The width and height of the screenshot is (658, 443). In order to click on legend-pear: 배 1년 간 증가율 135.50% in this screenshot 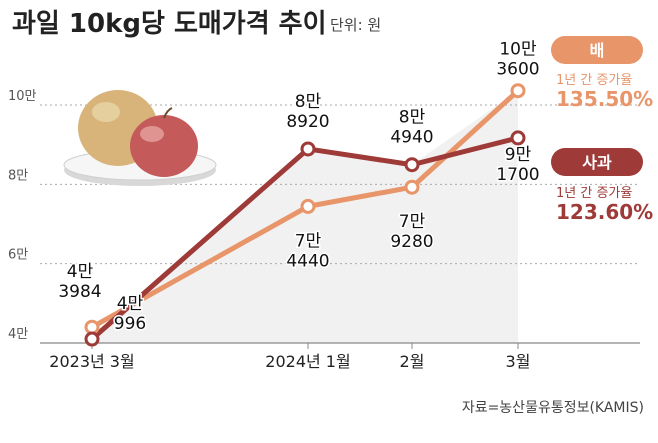, I will do `click(602, 73)`.